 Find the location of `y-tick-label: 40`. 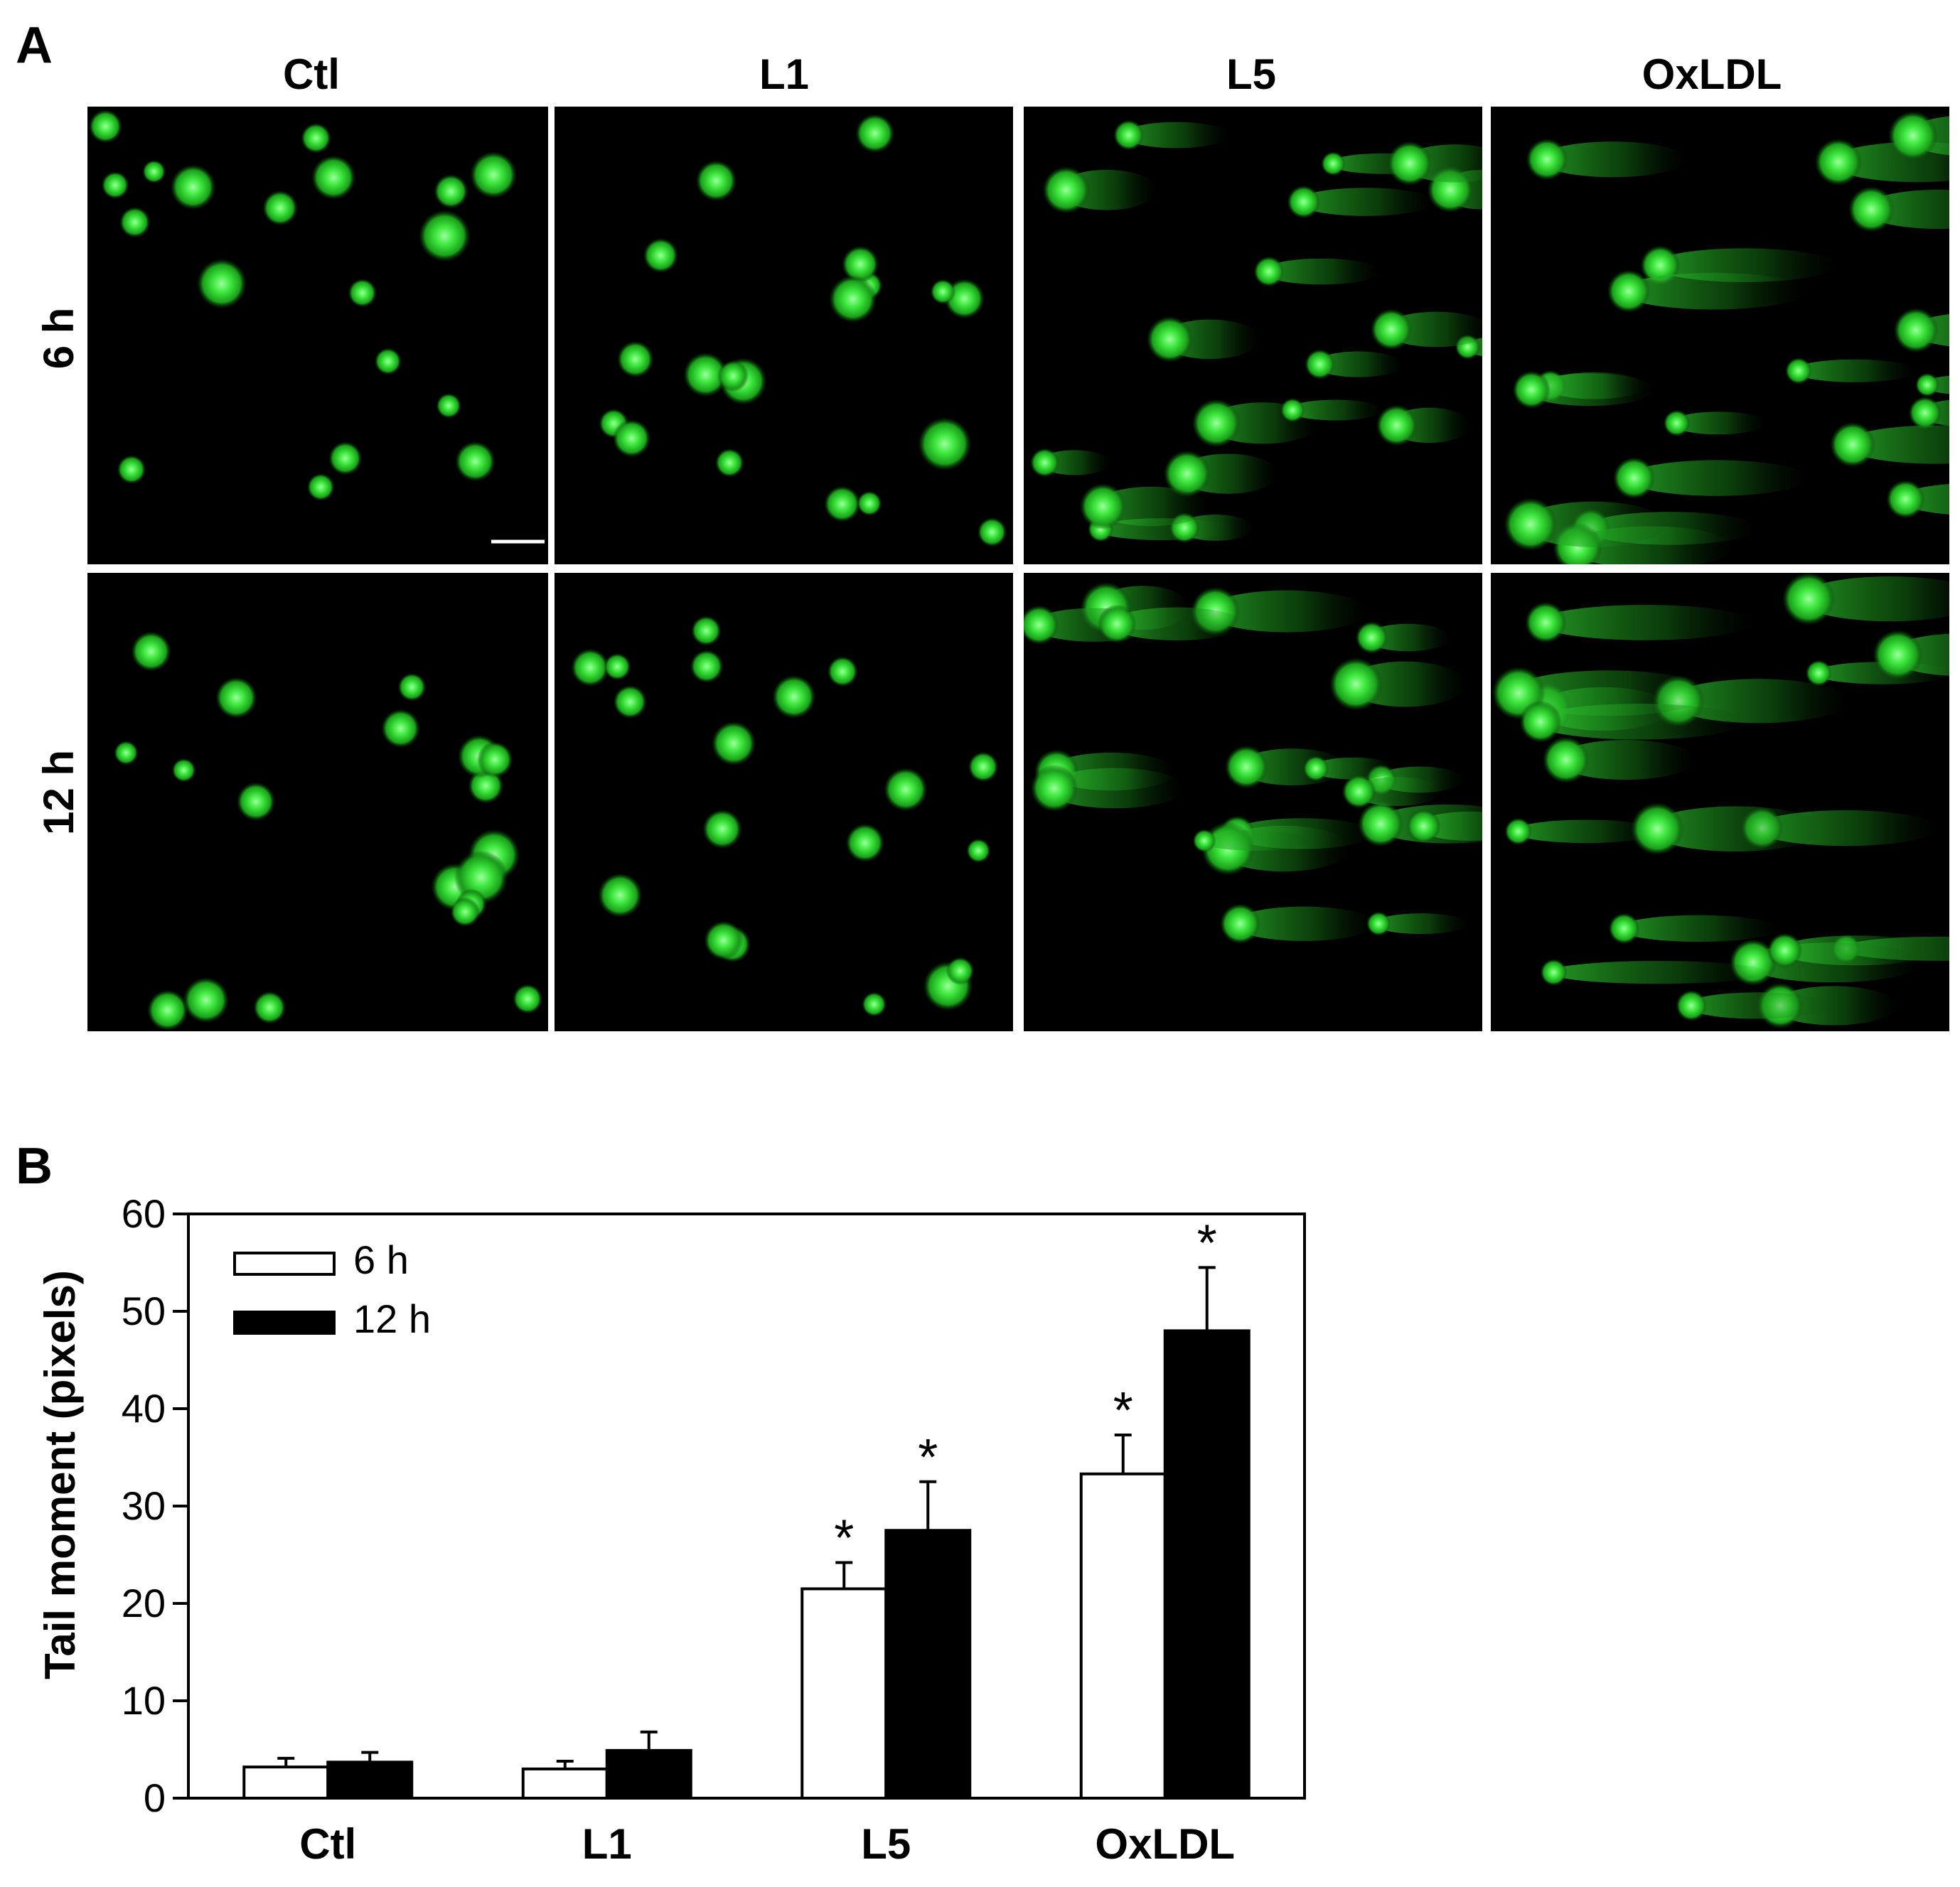

y-tick-label: 40 is located at coordinates (144, 1408).